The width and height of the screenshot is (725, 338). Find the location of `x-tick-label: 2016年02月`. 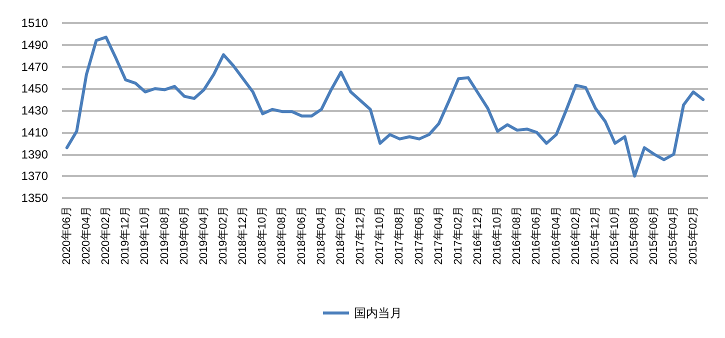

x-tick-label: 2016年02月 is located at coordinates (576, 235).